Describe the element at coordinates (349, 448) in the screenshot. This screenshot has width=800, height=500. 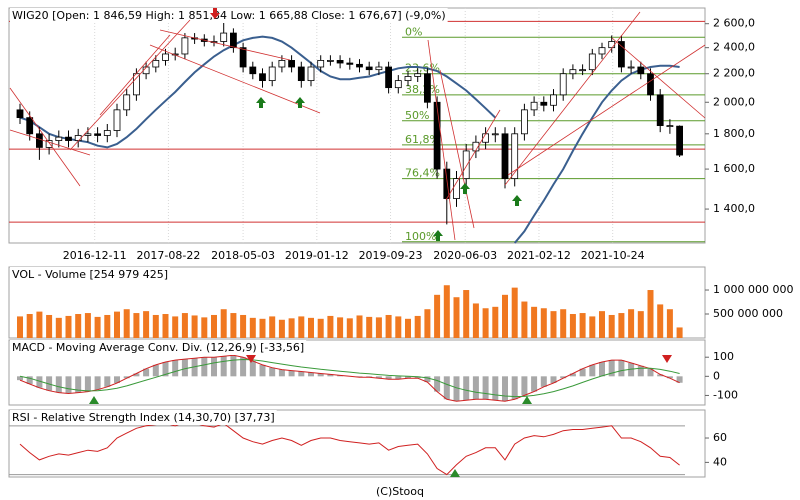
I see `rsi-line` at that location.